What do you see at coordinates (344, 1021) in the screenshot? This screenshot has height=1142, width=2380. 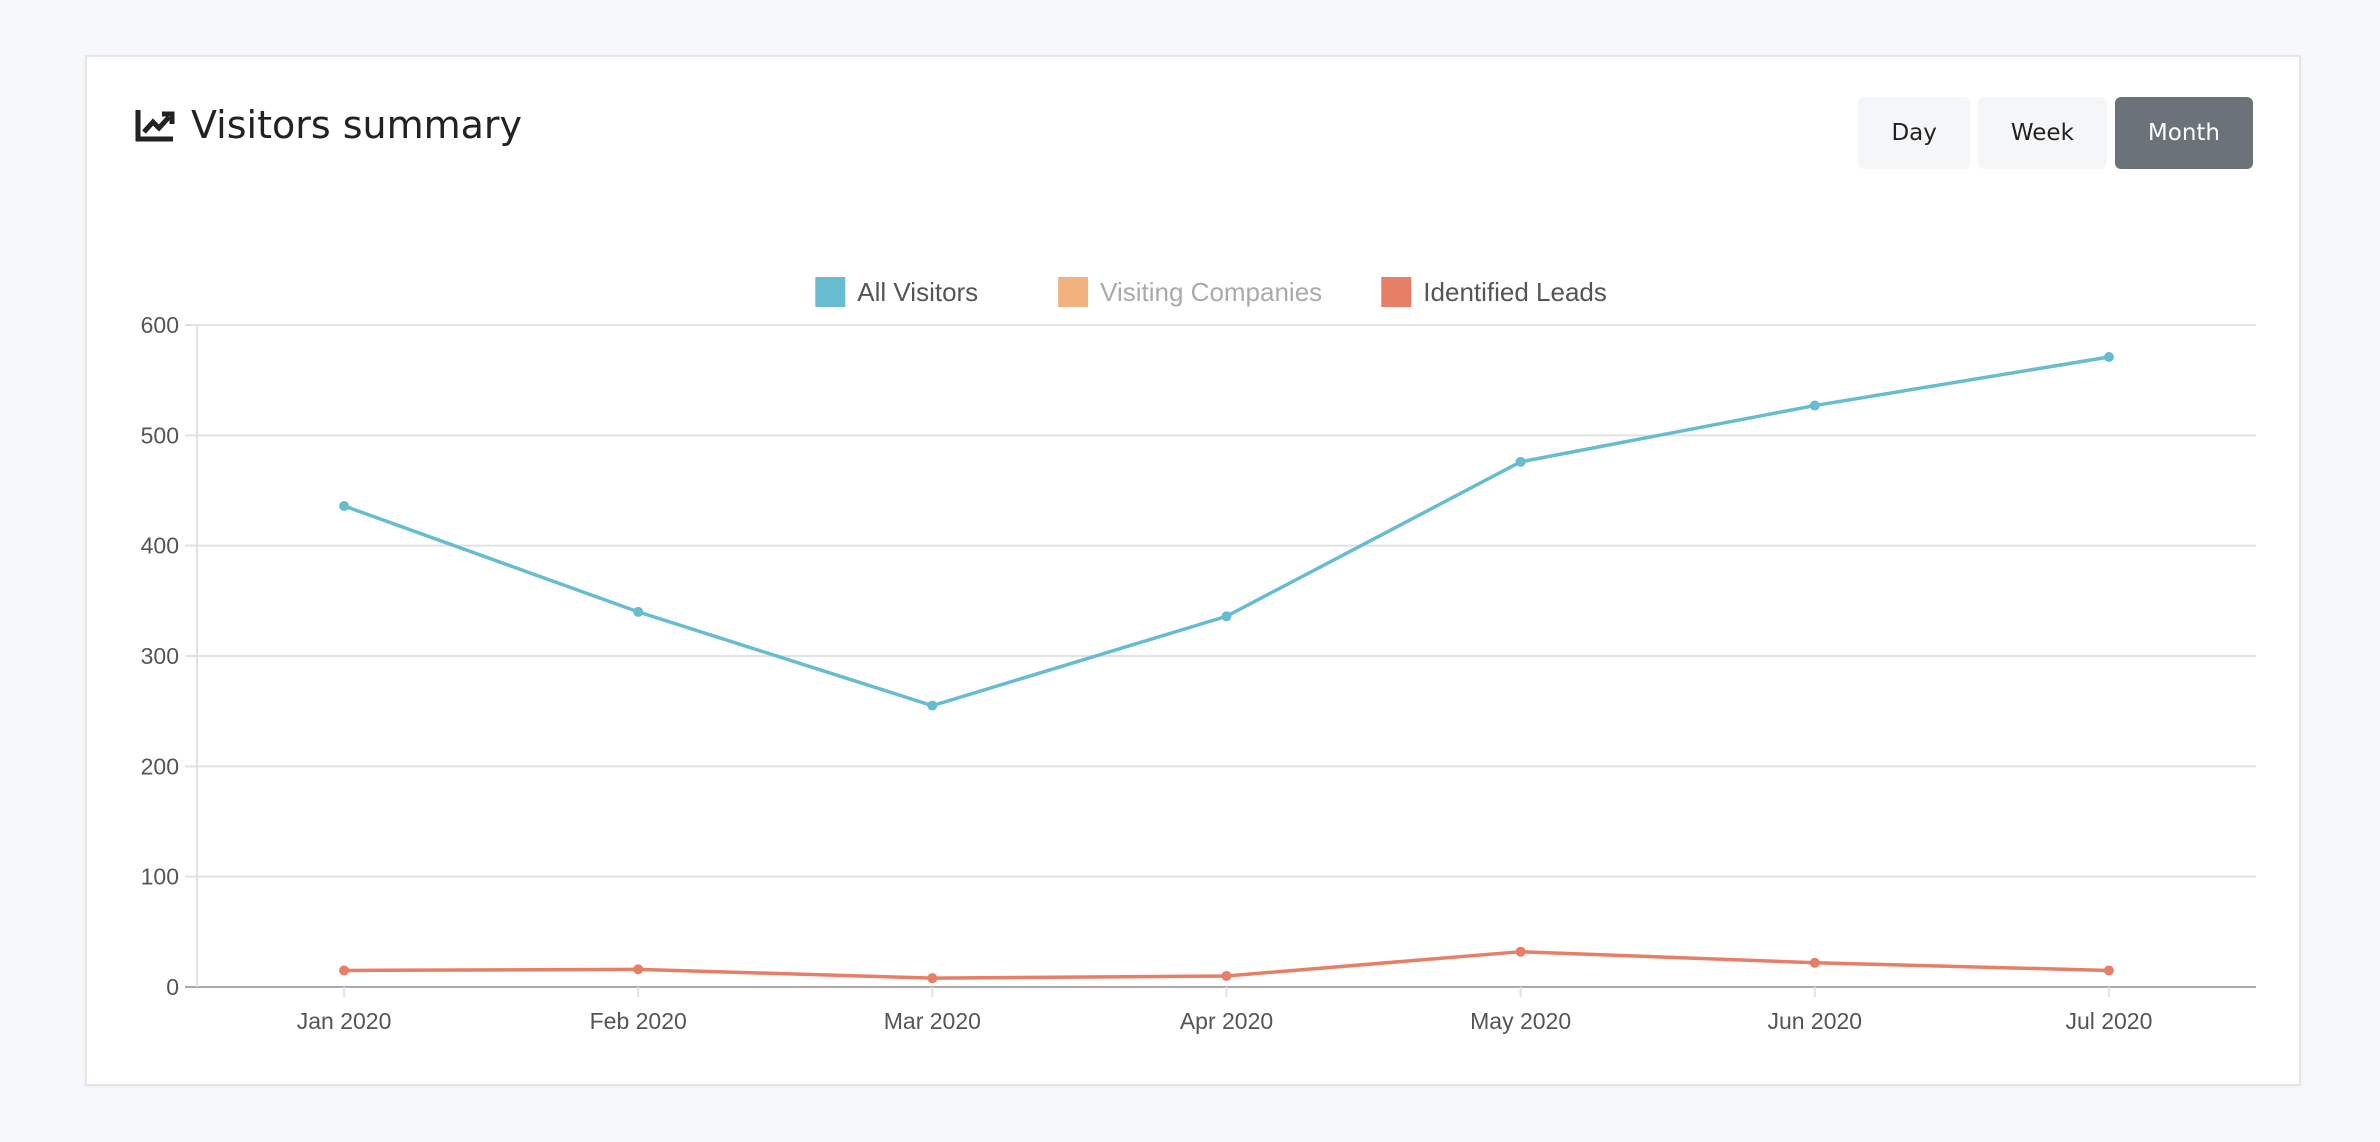 I see `x-tick-label: Jan 2020` at bounding box center [344, 1021].